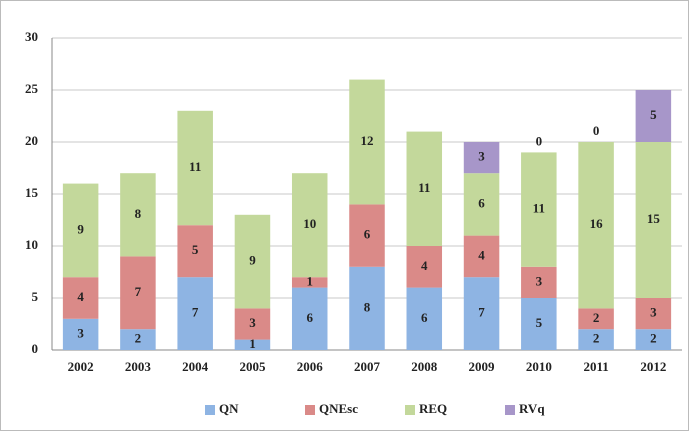  Describe the element at coordinates (595, 366) in the screenshot. I see `x-tick-label: 2011` at that location.